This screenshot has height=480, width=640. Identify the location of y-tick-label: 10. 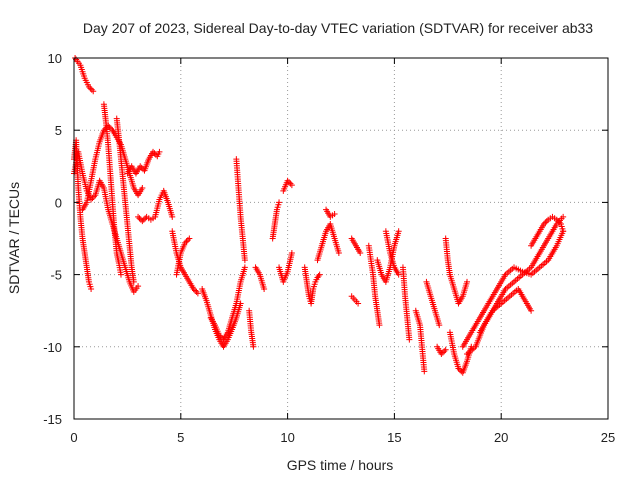
(55, 58).